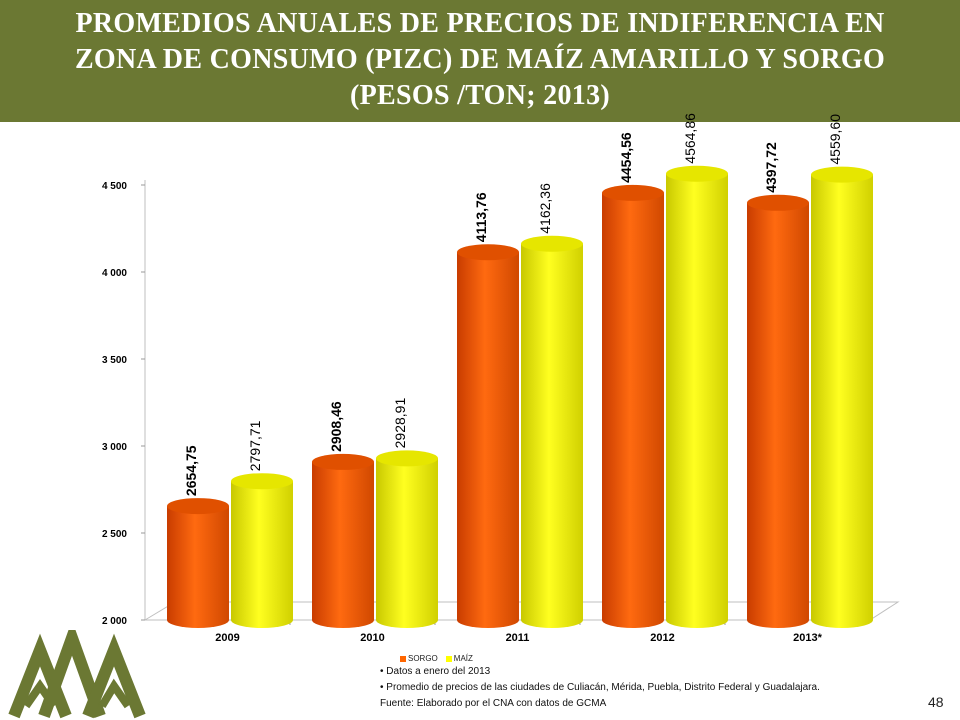 The height and width of the screenshot is (720, 960). I want to click on legend-item-maiz: MAÍZ, so click(459, 658).